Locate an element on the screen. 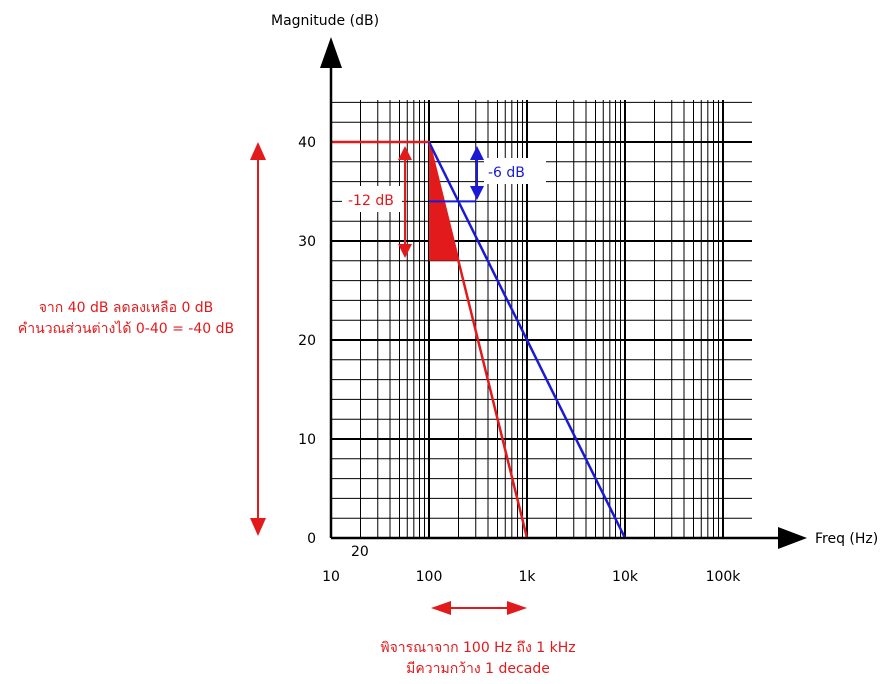  red-drop-arrow is located at coordinates (405, 202).